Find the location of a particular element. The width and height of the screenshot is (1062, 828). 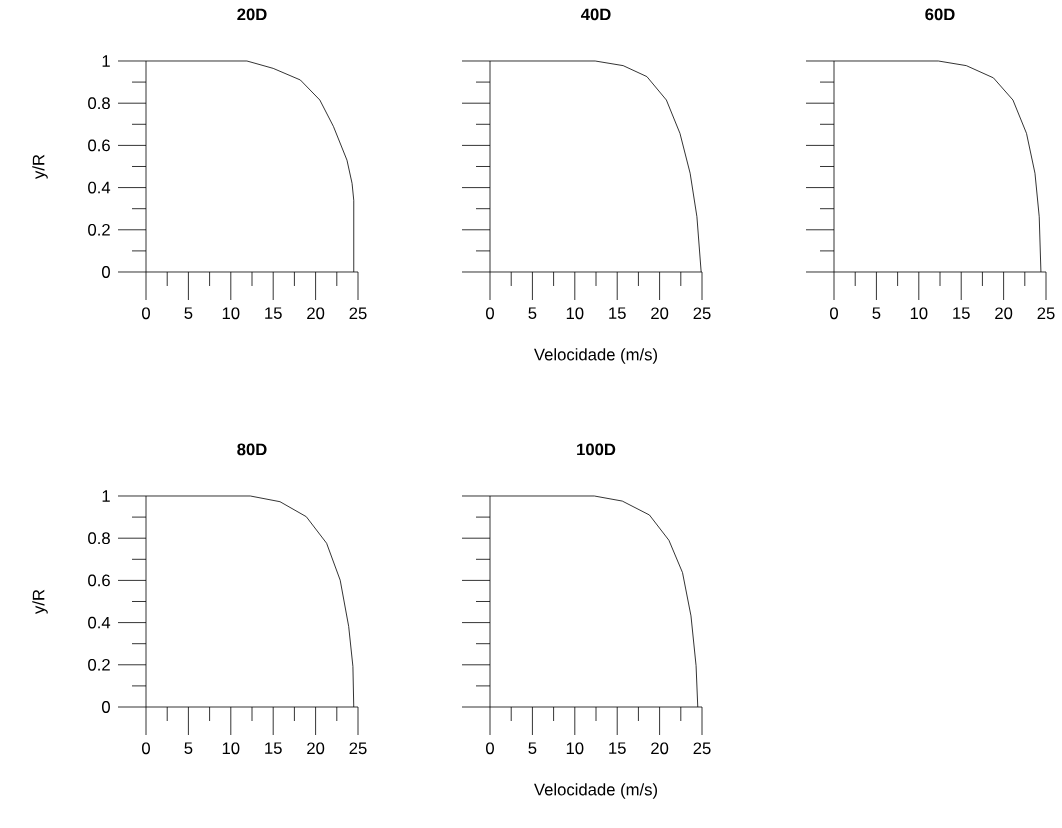

chart-title: 100D is located at coordinates (596, 449).